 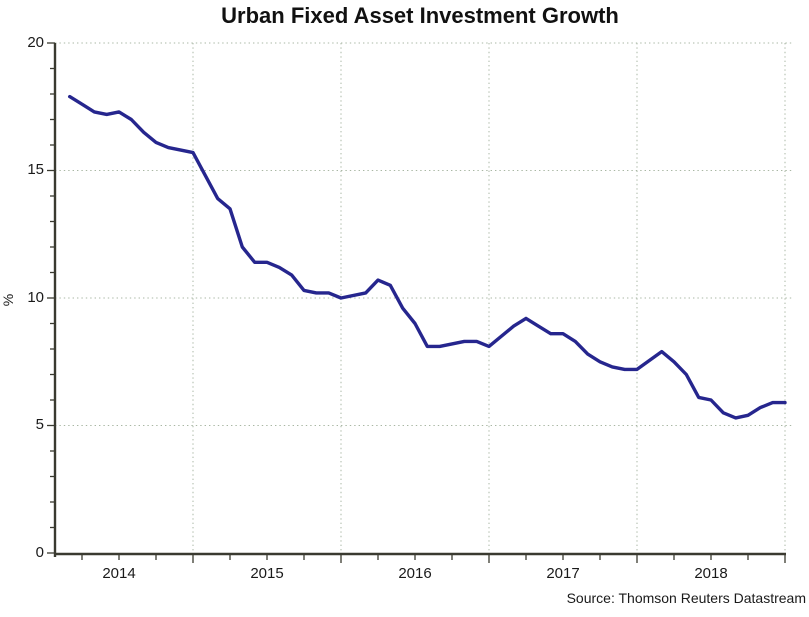 What do you see at coordinates (563, 573) in the screenshot?
I see `x-axis-tick-label: 2017` at bounding box center [563, 573].